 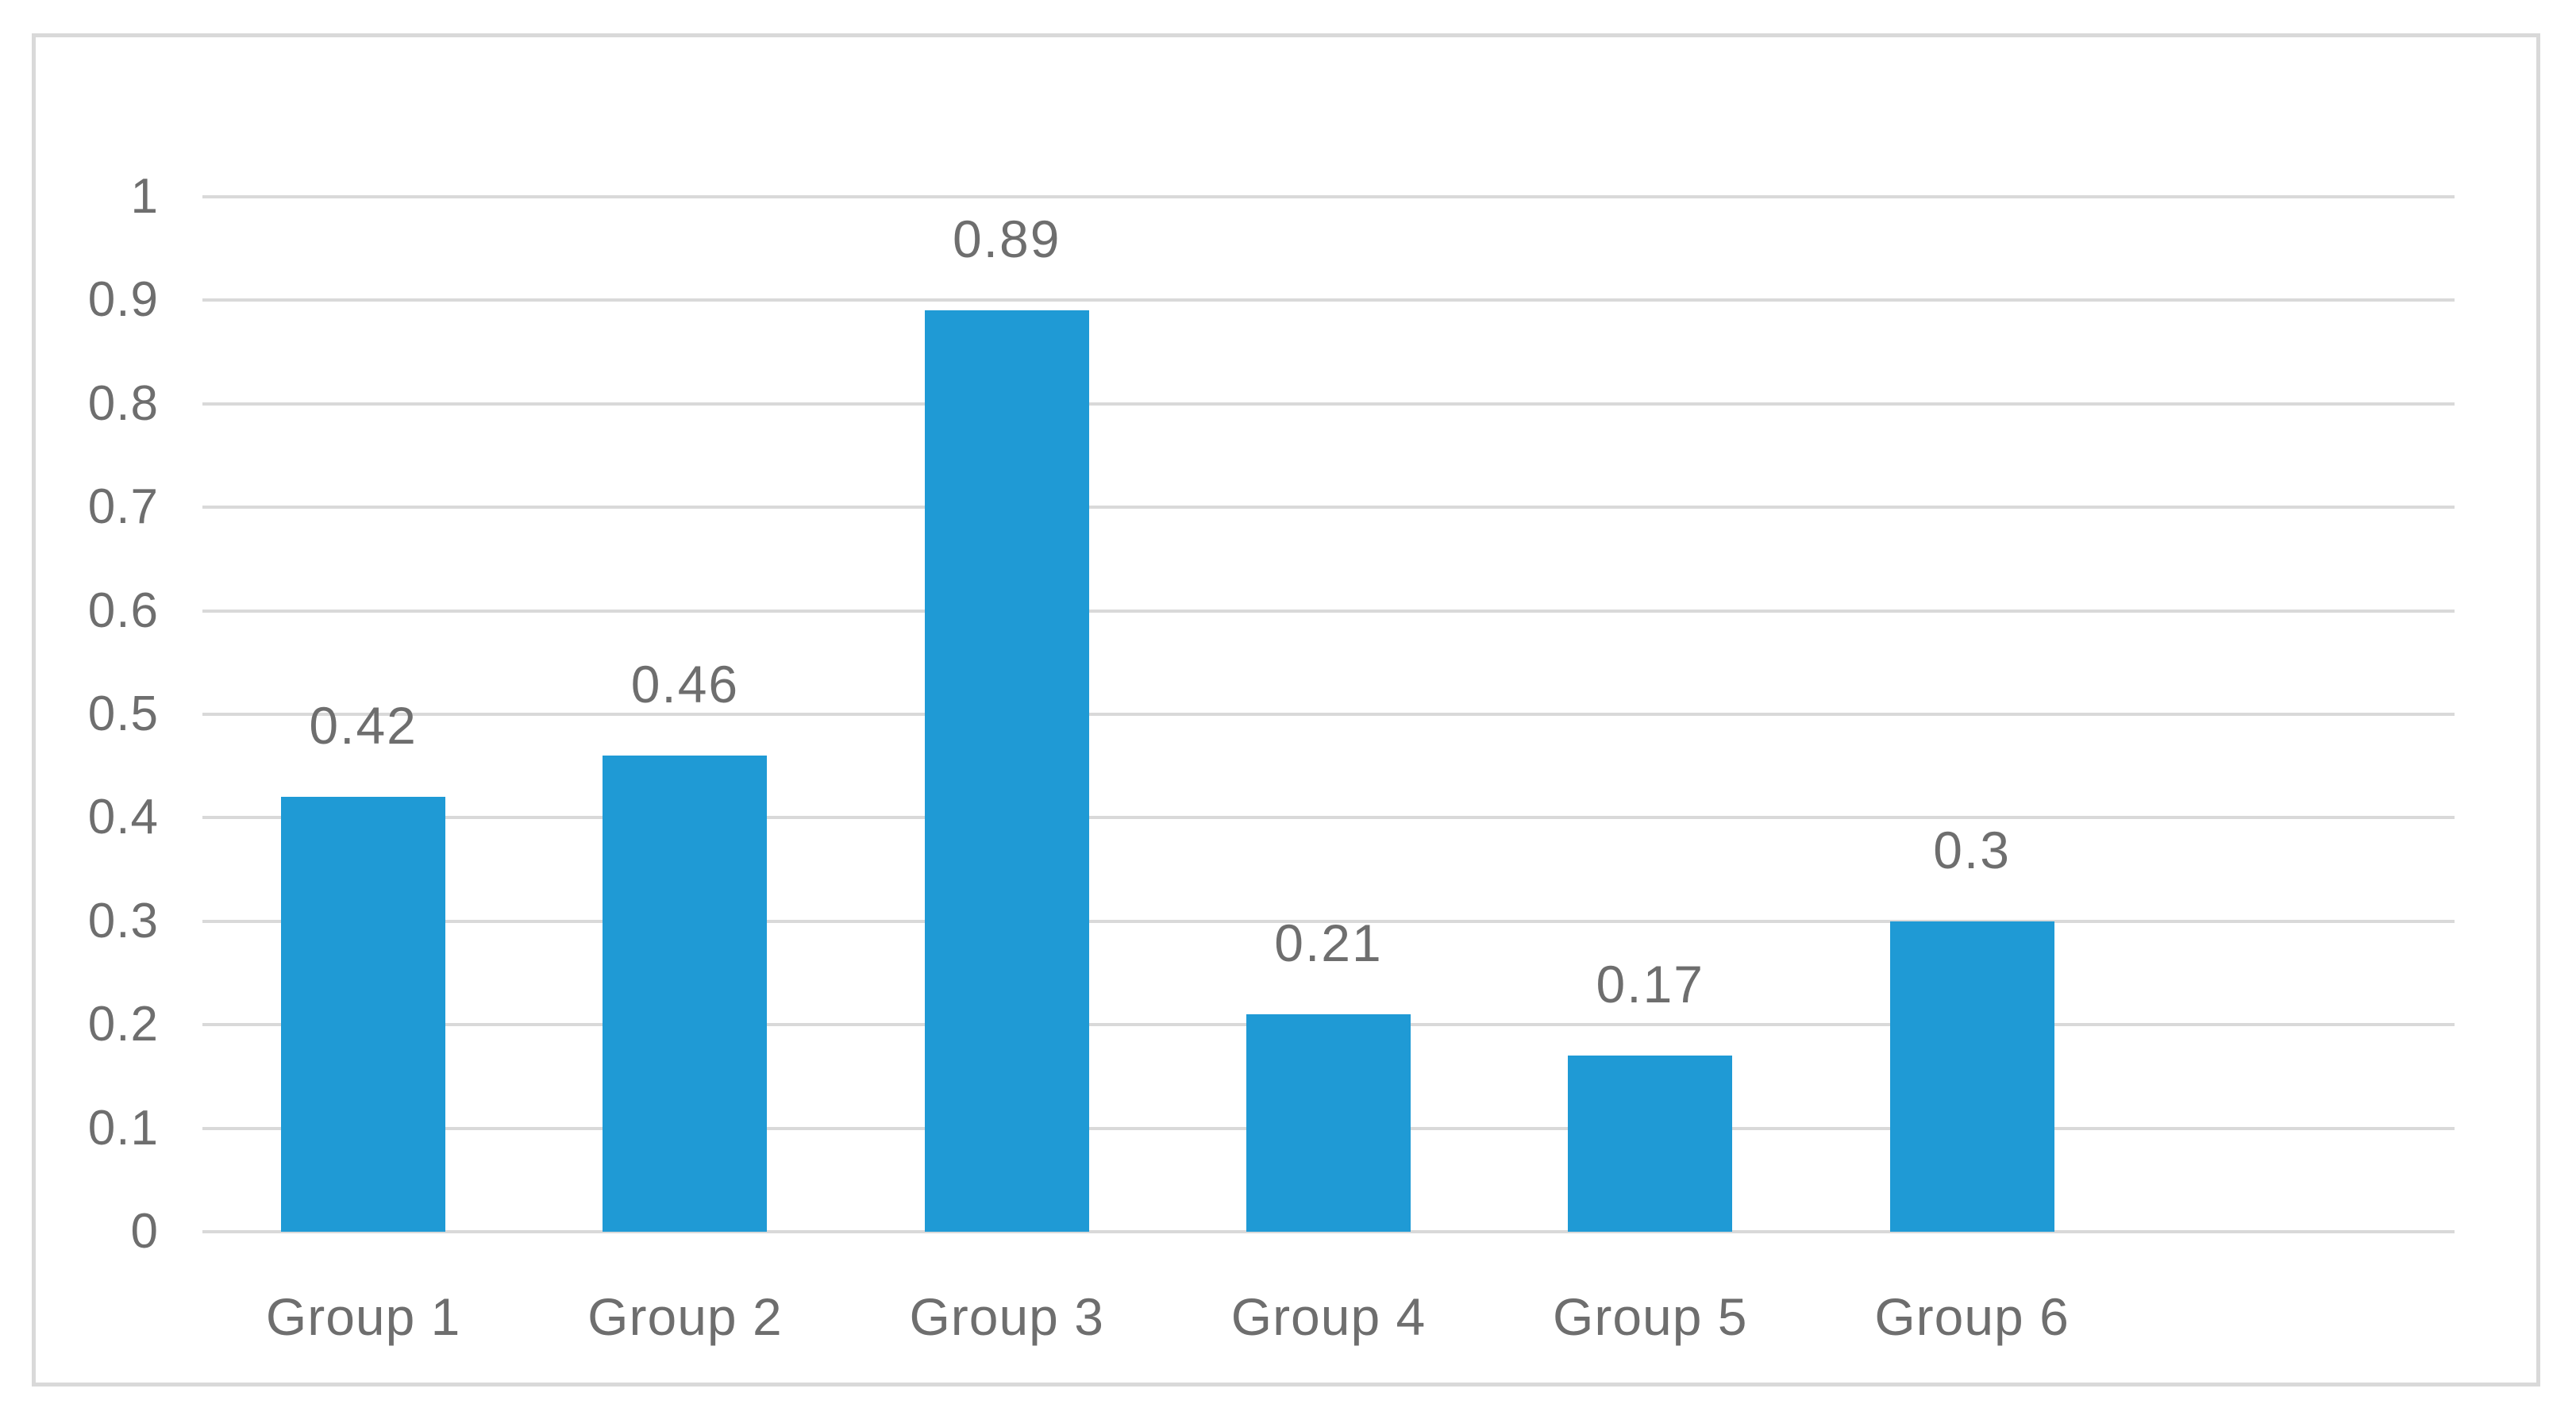 I want to click on bar-value-label: 0.42, so click(x=363, y=726).